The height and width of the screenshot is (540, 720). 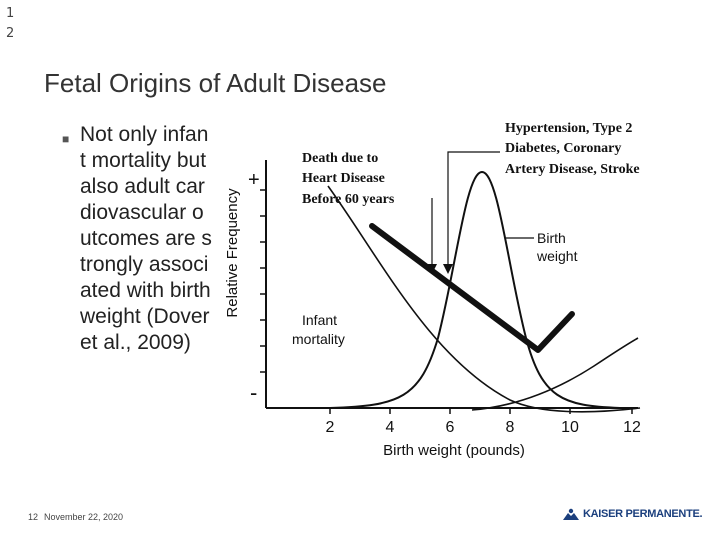 I want to click on y-plus-marker: +, so click(x=254, y=180).